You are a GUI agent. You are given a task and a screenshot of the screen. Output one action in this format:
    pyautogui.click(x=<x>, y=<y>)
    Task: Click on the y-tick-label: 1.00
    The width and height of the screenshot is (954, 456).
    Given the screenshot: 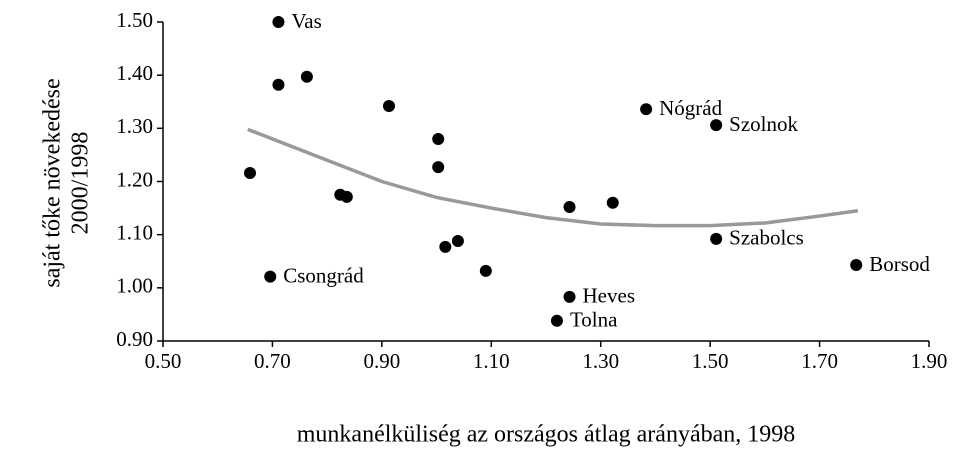 What is the action you would take?
    pyautogui.click(x=134, y=286)
    